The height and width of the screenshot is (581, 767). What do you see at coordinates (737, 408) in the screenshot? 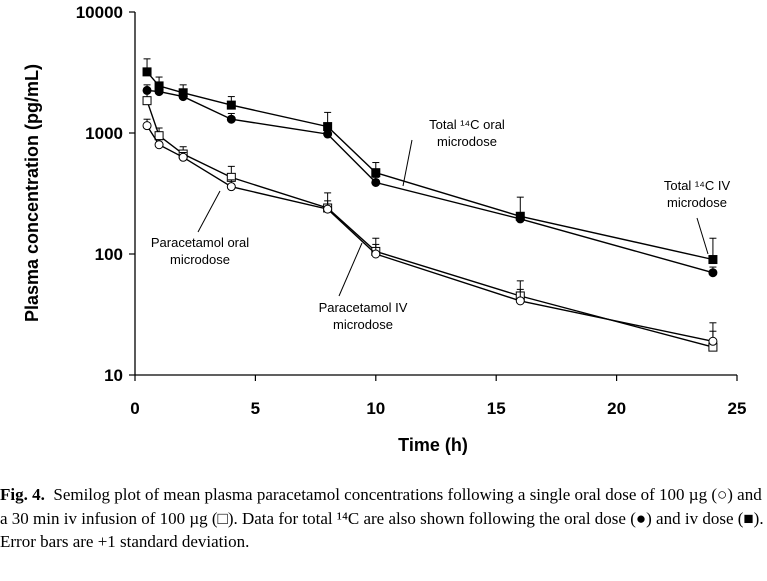
I see `x-tick-label: 25` at bounding box center [737, 408].